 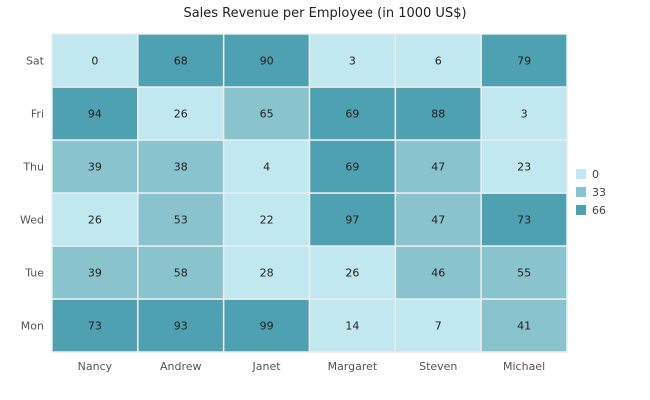 I want to click on cell-label: 0, so click(x=94, y=61).